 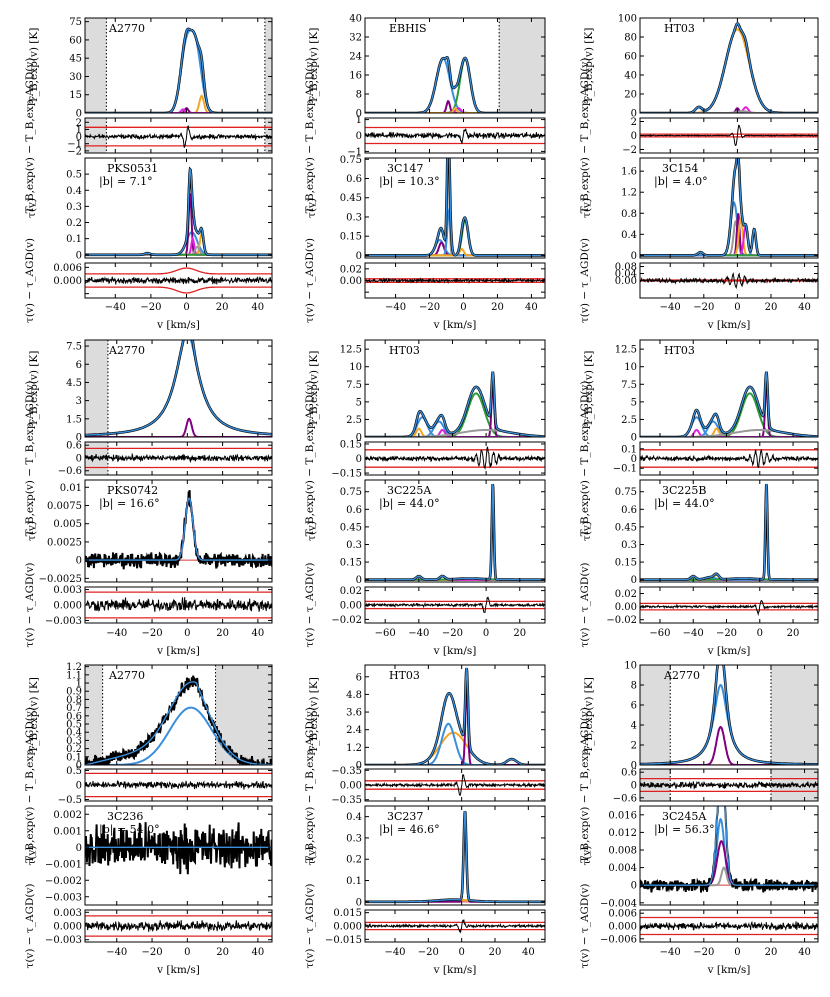 What do you see at coordinates (74, 223) in the screenshot?
I see `r1c1-ab-ytick-label: 0.2` at bounding box center [74, 223].